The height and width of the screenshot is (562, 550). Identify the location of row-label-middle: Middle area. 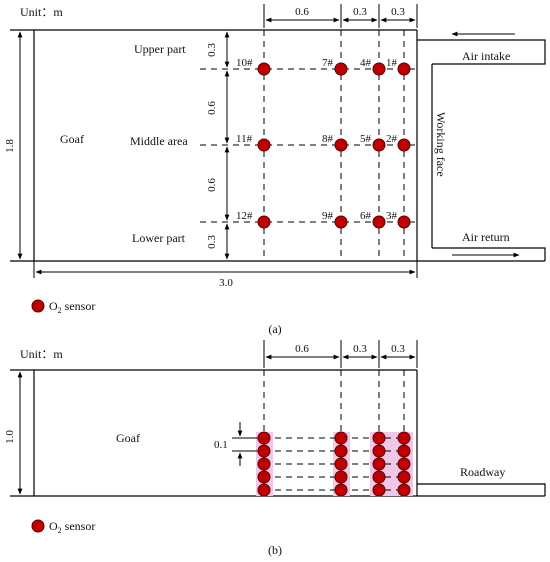
(159, 141).